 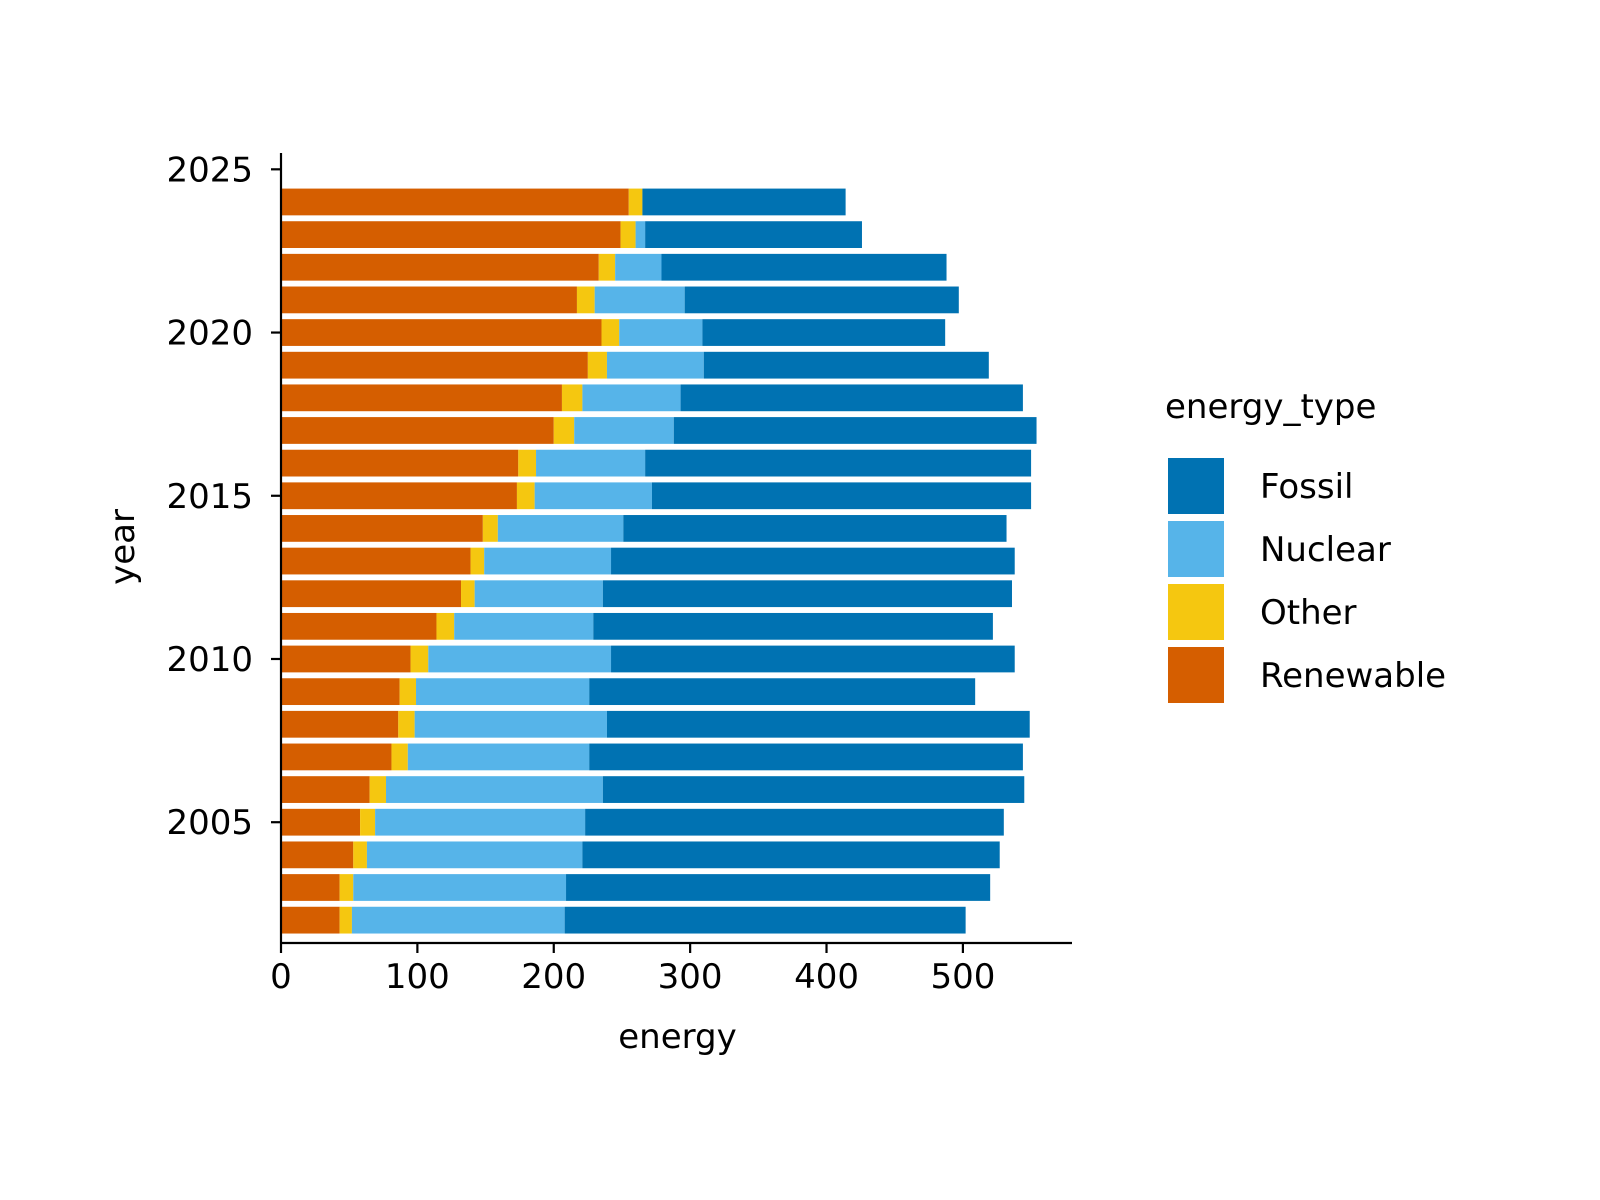 What do you see at coordinates (841, 496) in the screenshot?
I see `bar-fossil-2015` at bounding box center [841, 496].